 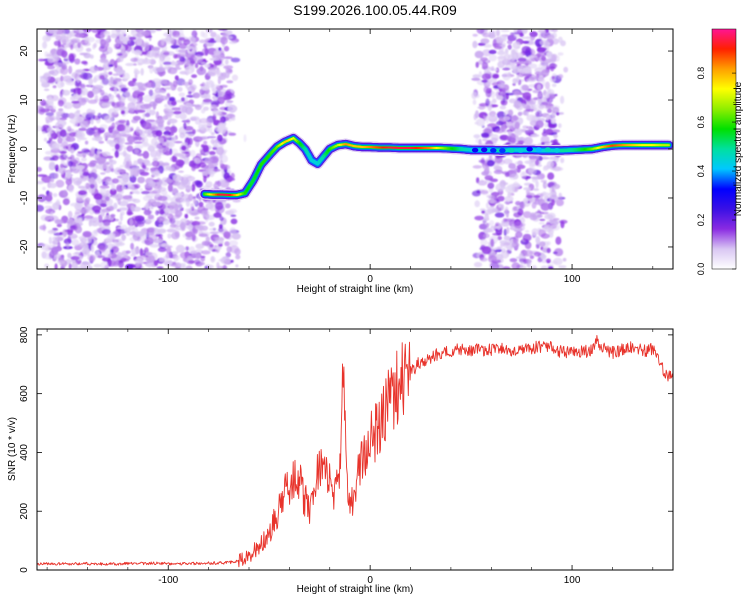 What do you see at coordinates (24, 100) in the screenshot?
I see `spectrogram-y-tick-label: 10` at bounding box center [24, 100].